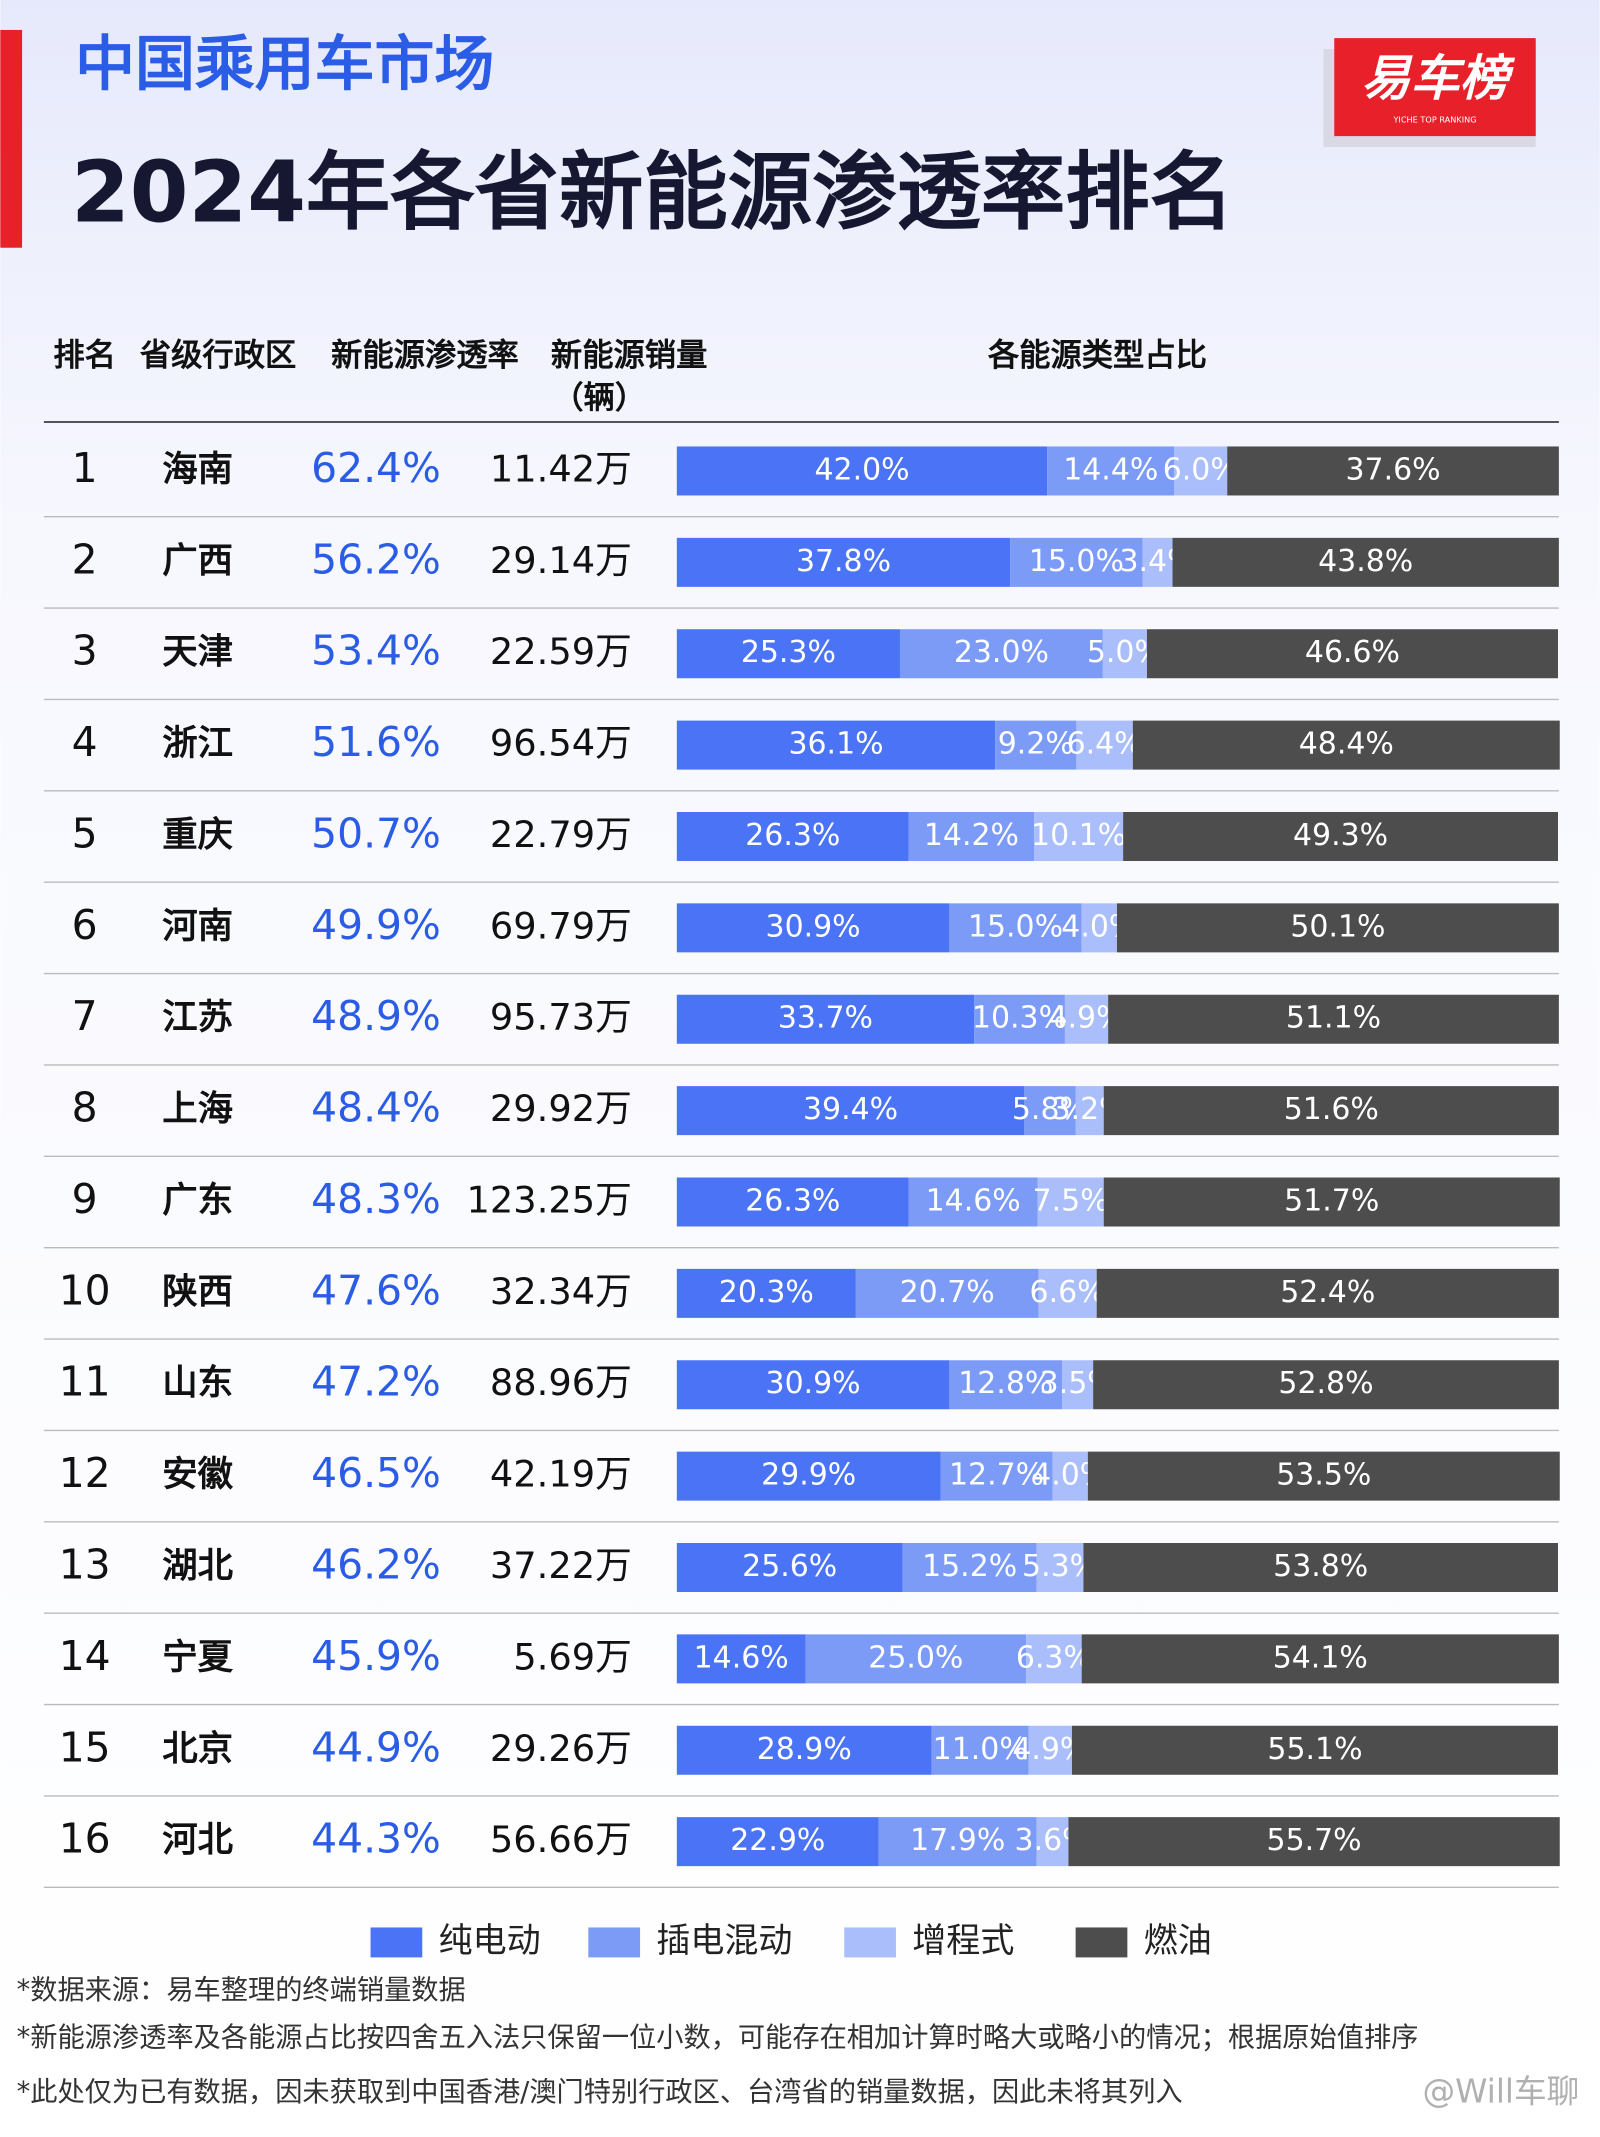  I want to click on rank: 16, so click(85, 1839).